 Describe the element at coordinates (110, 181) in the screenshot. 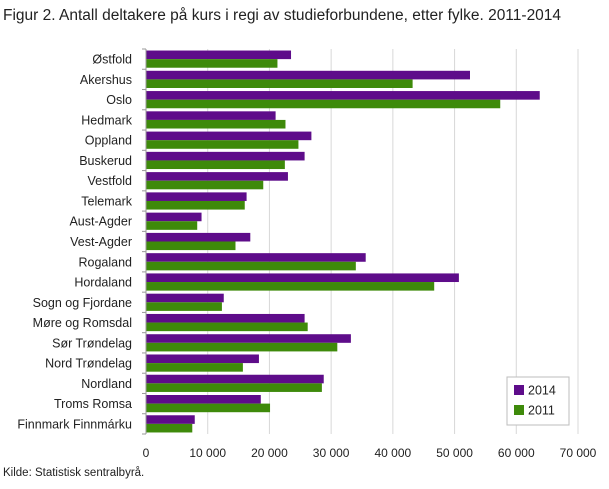

I see `category-label: Vestfold` at that location.